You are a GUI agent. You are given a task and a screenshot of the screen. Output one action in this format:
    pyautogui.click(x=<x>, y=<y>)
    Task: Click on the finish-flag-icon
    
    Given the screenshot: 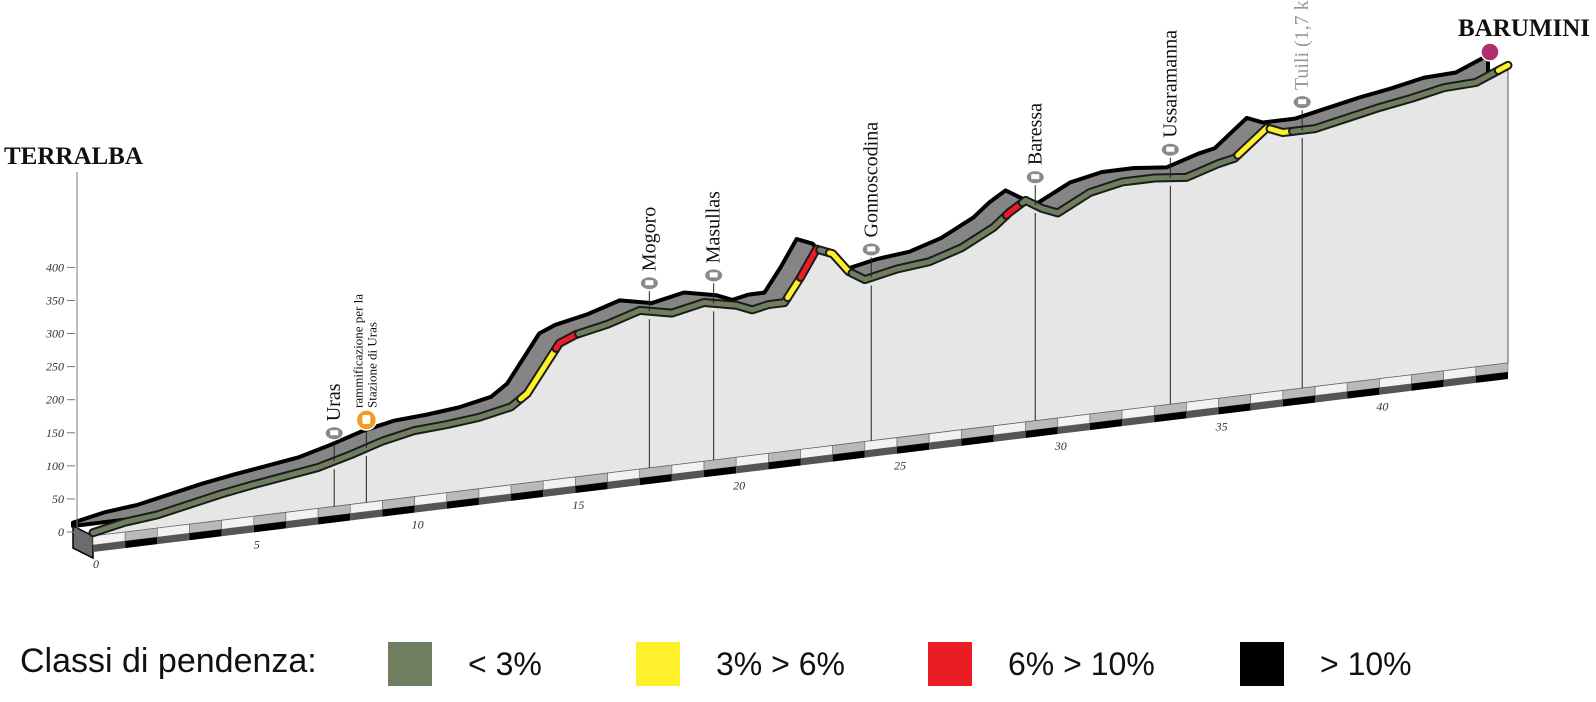 What is the action you would take?
    pyautogui.click(x=1490, y=52)
    